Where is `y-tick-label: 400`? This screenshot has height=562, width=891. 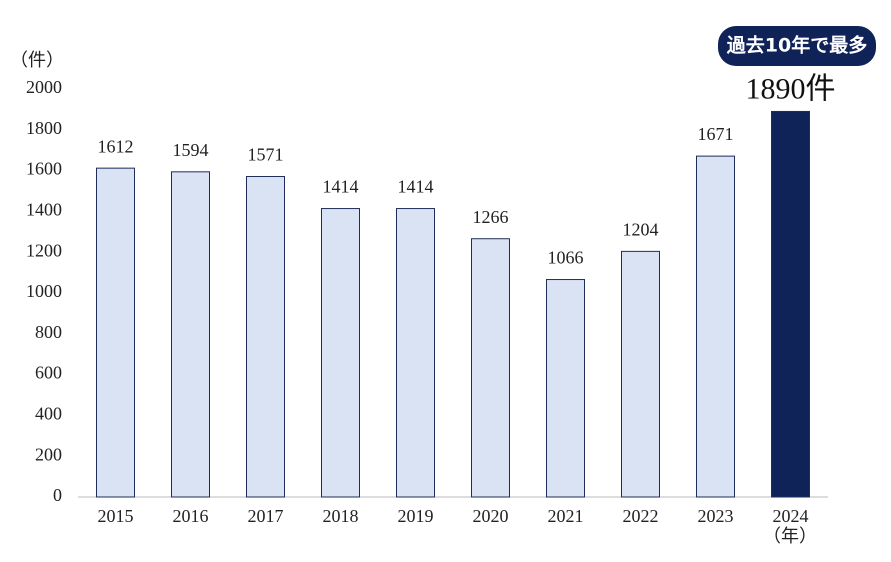 y-tick-label: 400 is located at coordinates (48, 414).